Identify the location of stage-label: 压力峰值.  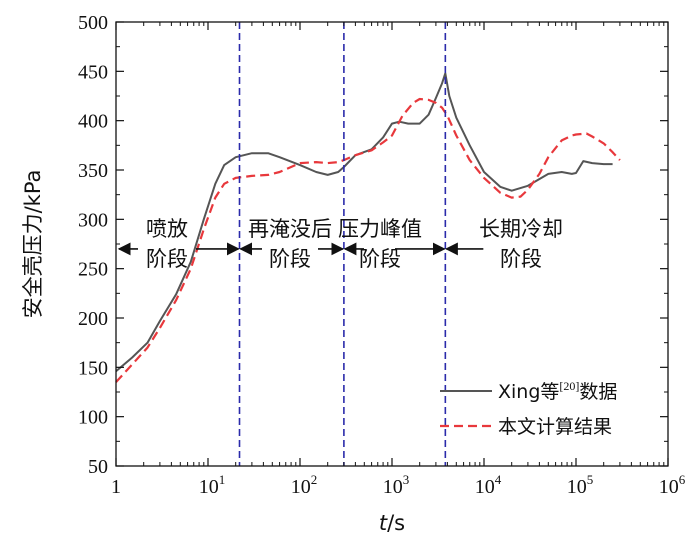
(380, 229).